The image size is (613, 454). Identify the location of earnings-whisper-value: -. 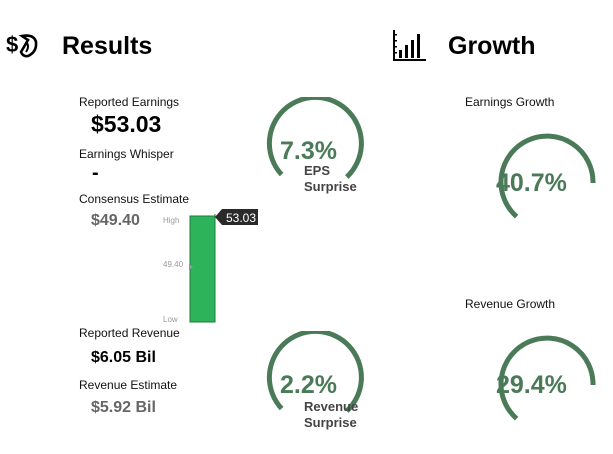
(95, 173).